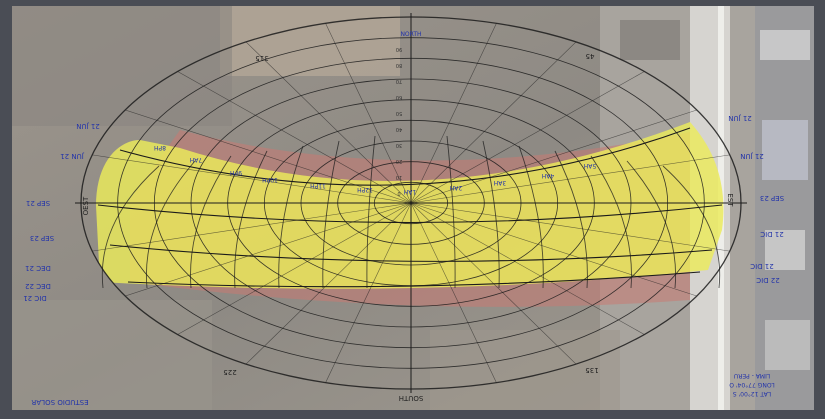  What do you see at coordinates (88, 126) in the screenshot?
I see `left-date-label: 21 JUN` at bounding box center [88, 126].